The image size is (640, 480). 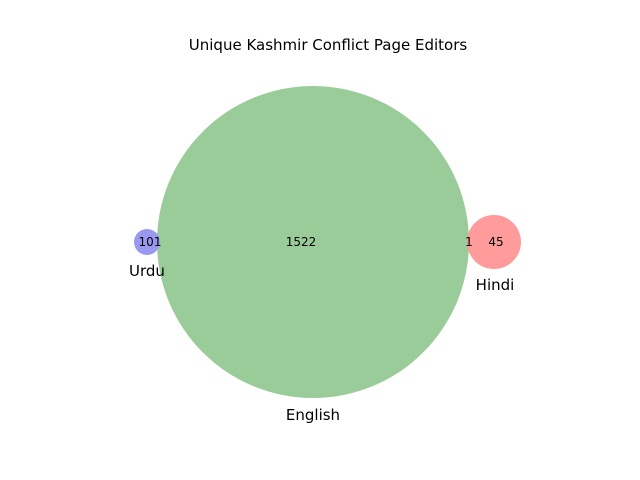 I want to click on urdu-only-count: 101, so click(x=150, y=242).